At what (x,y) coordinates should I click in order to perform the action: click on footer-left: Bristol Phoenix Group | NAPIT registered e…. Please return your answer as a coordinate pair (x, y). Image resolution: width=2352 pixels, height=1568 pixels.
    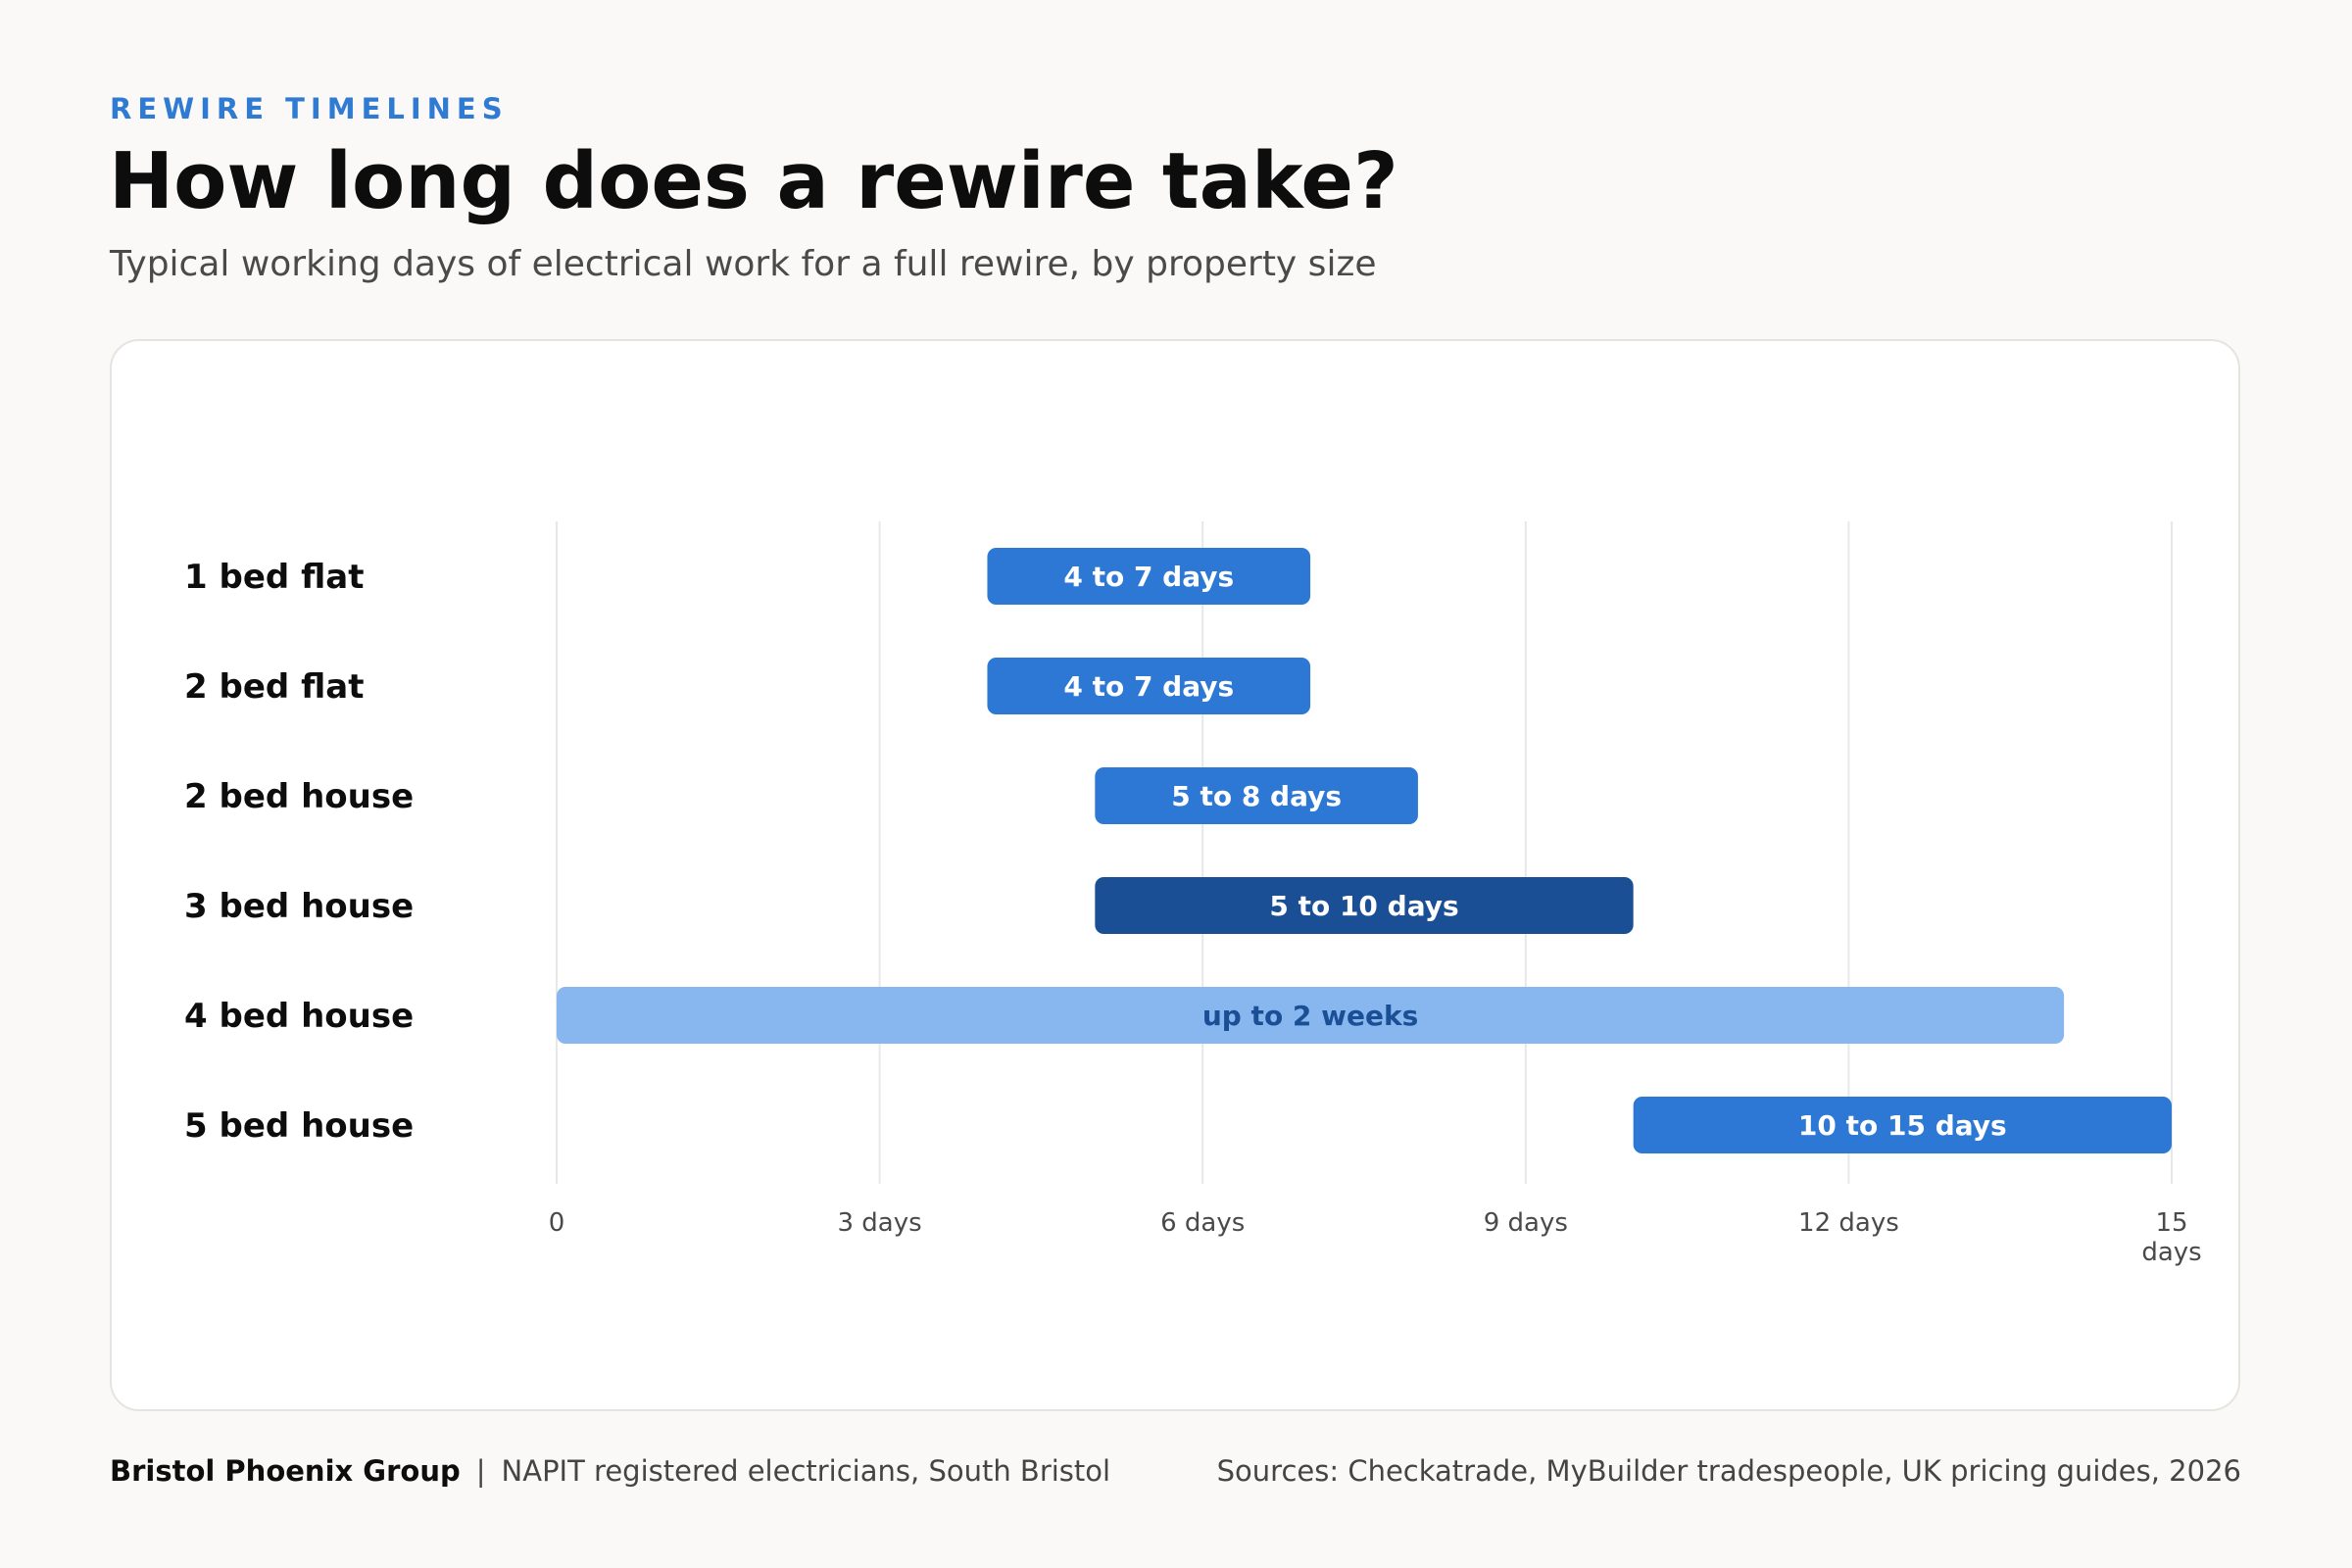
    Looking at the image, I should click on (610, 1471).